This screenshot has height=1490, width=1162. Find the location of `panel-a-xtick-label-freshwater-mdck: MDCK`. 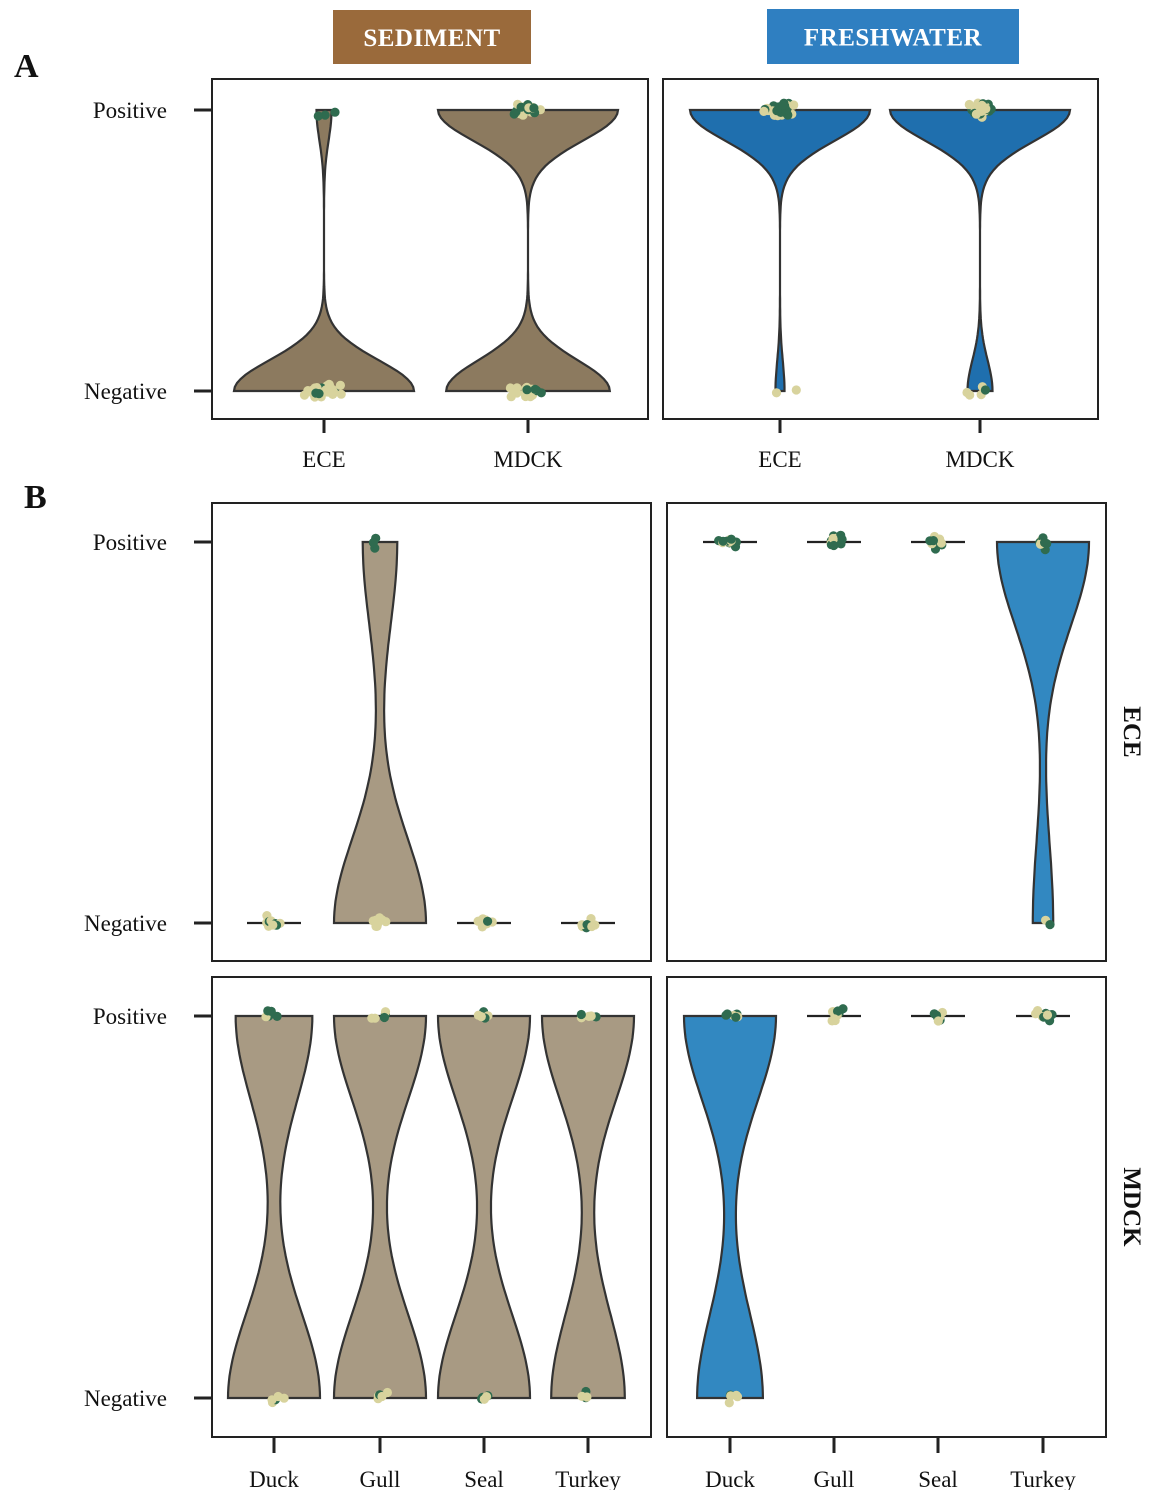

panel-a-xtick-label-freshwater-mdck: MDCK is located at coordinates (979, 459).